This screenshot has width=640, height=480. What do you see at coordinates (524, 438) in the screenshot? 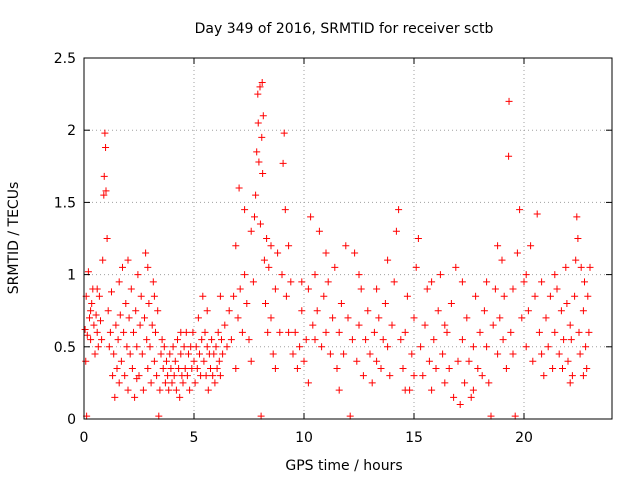
I see `x-tick-label: 20` at bounding box center [524, 438].